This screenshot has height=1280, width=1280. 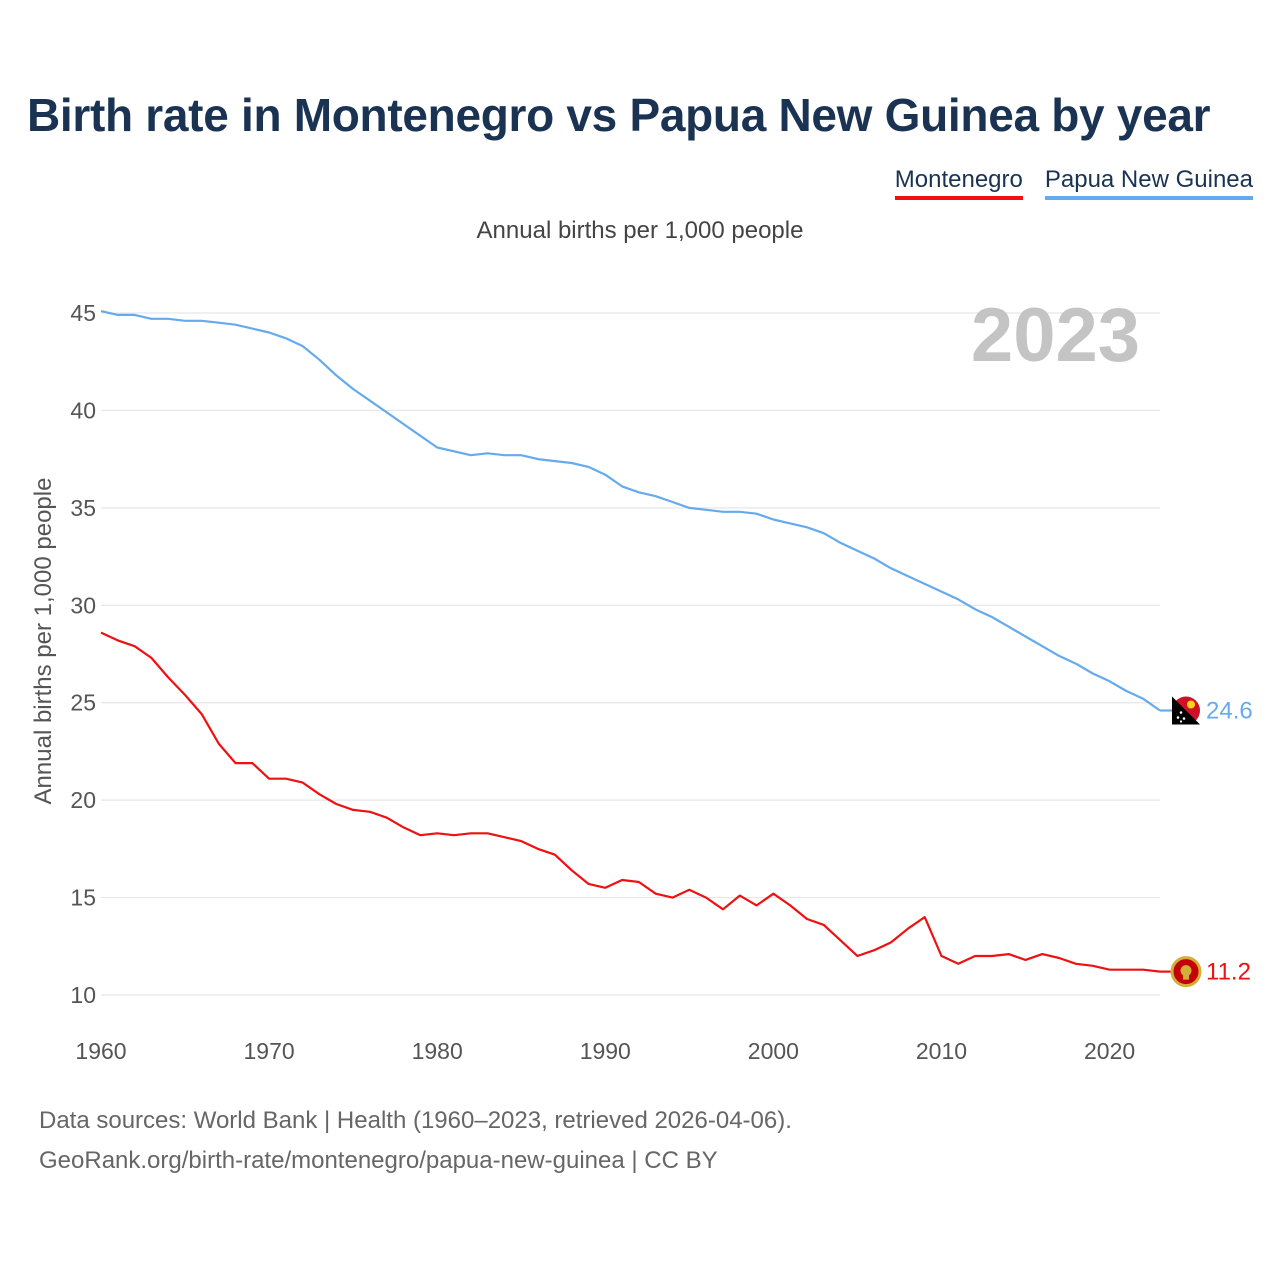 I want to click on x-tick-label-1970: 1970, so click(x=269, y=1051).